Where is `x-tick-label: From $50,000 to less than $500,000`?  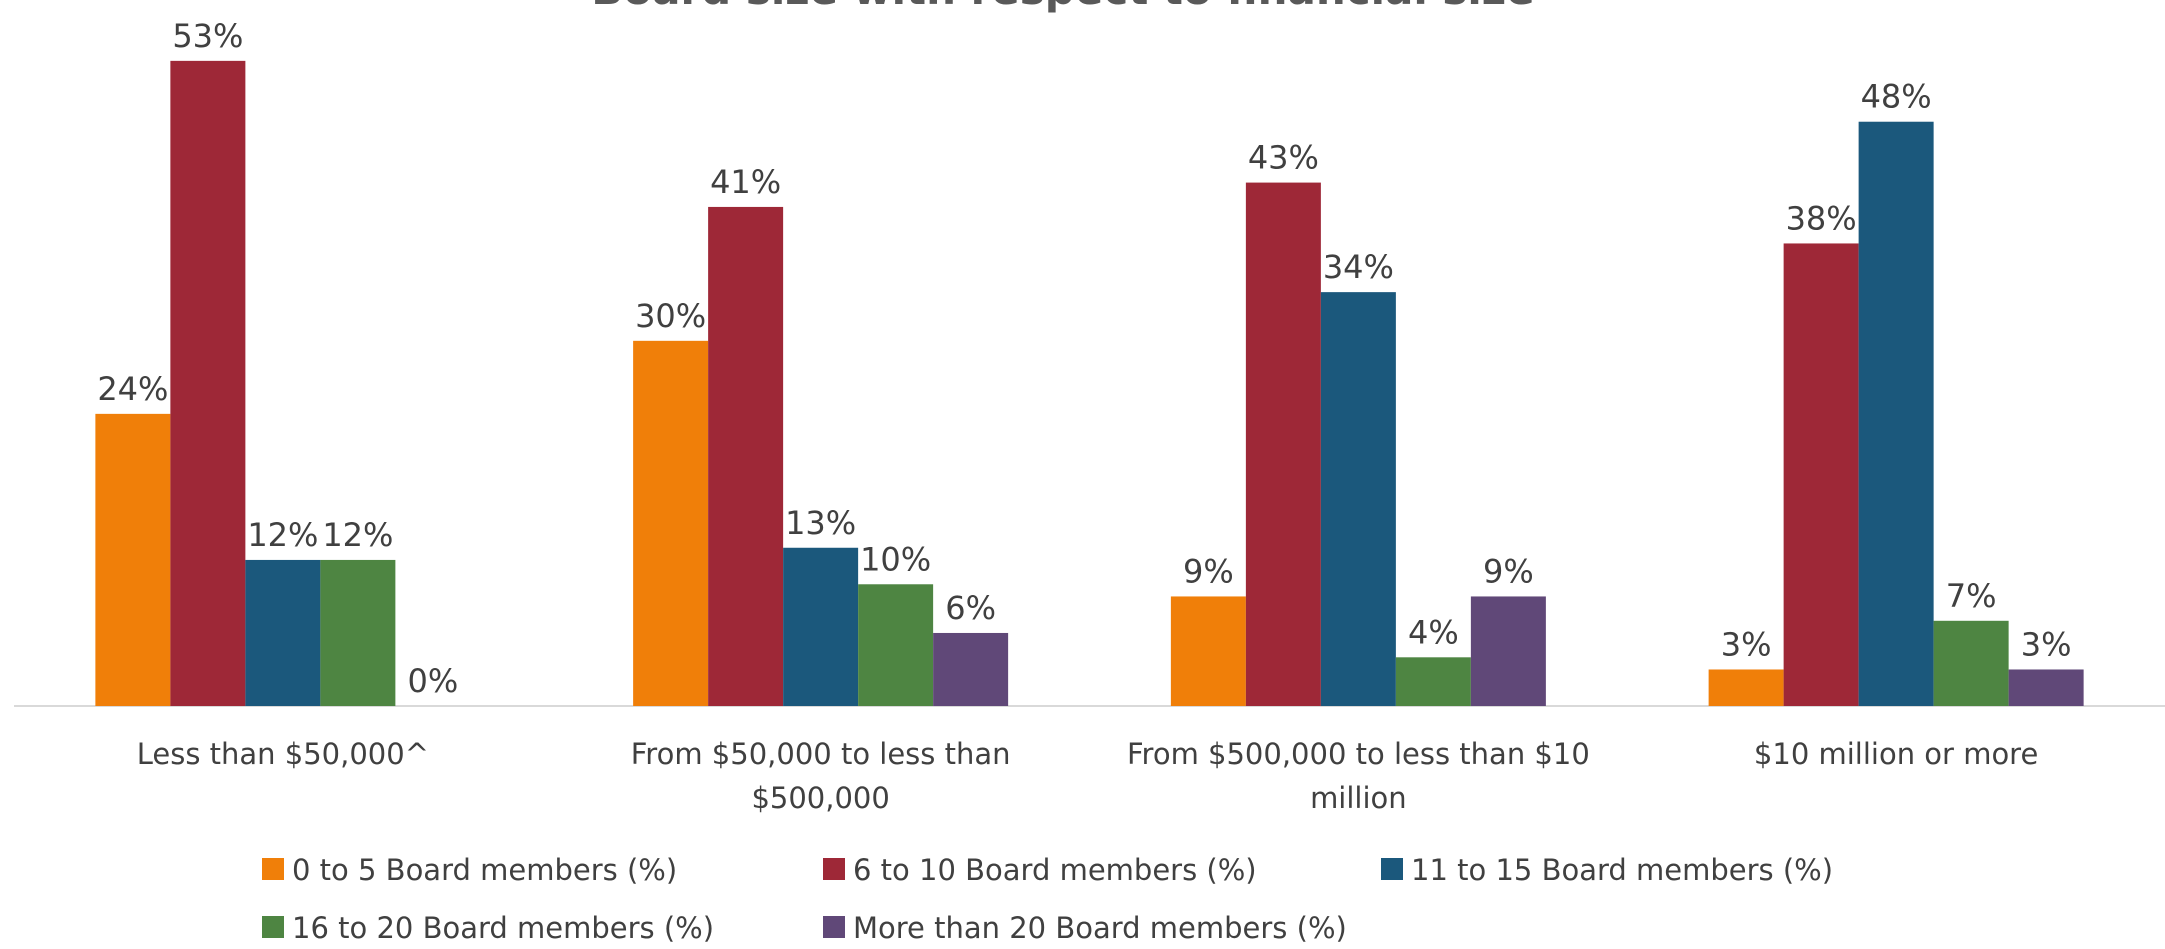 x-tick-label: From $50,000 to less than $500,000 is located at coordinates (821, 776).